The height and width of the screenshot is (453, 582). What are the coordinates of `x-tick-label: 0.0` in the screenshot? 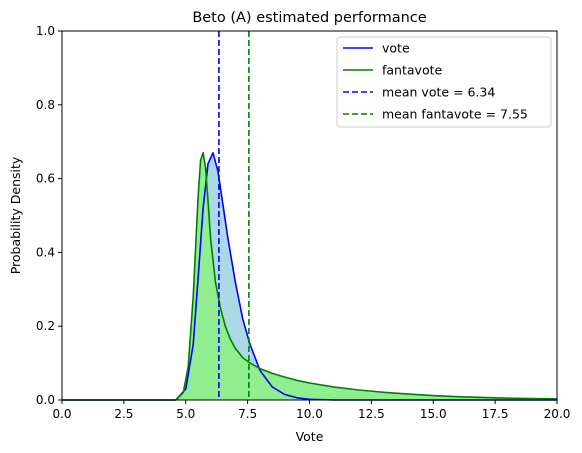 It's located at (61, 414).